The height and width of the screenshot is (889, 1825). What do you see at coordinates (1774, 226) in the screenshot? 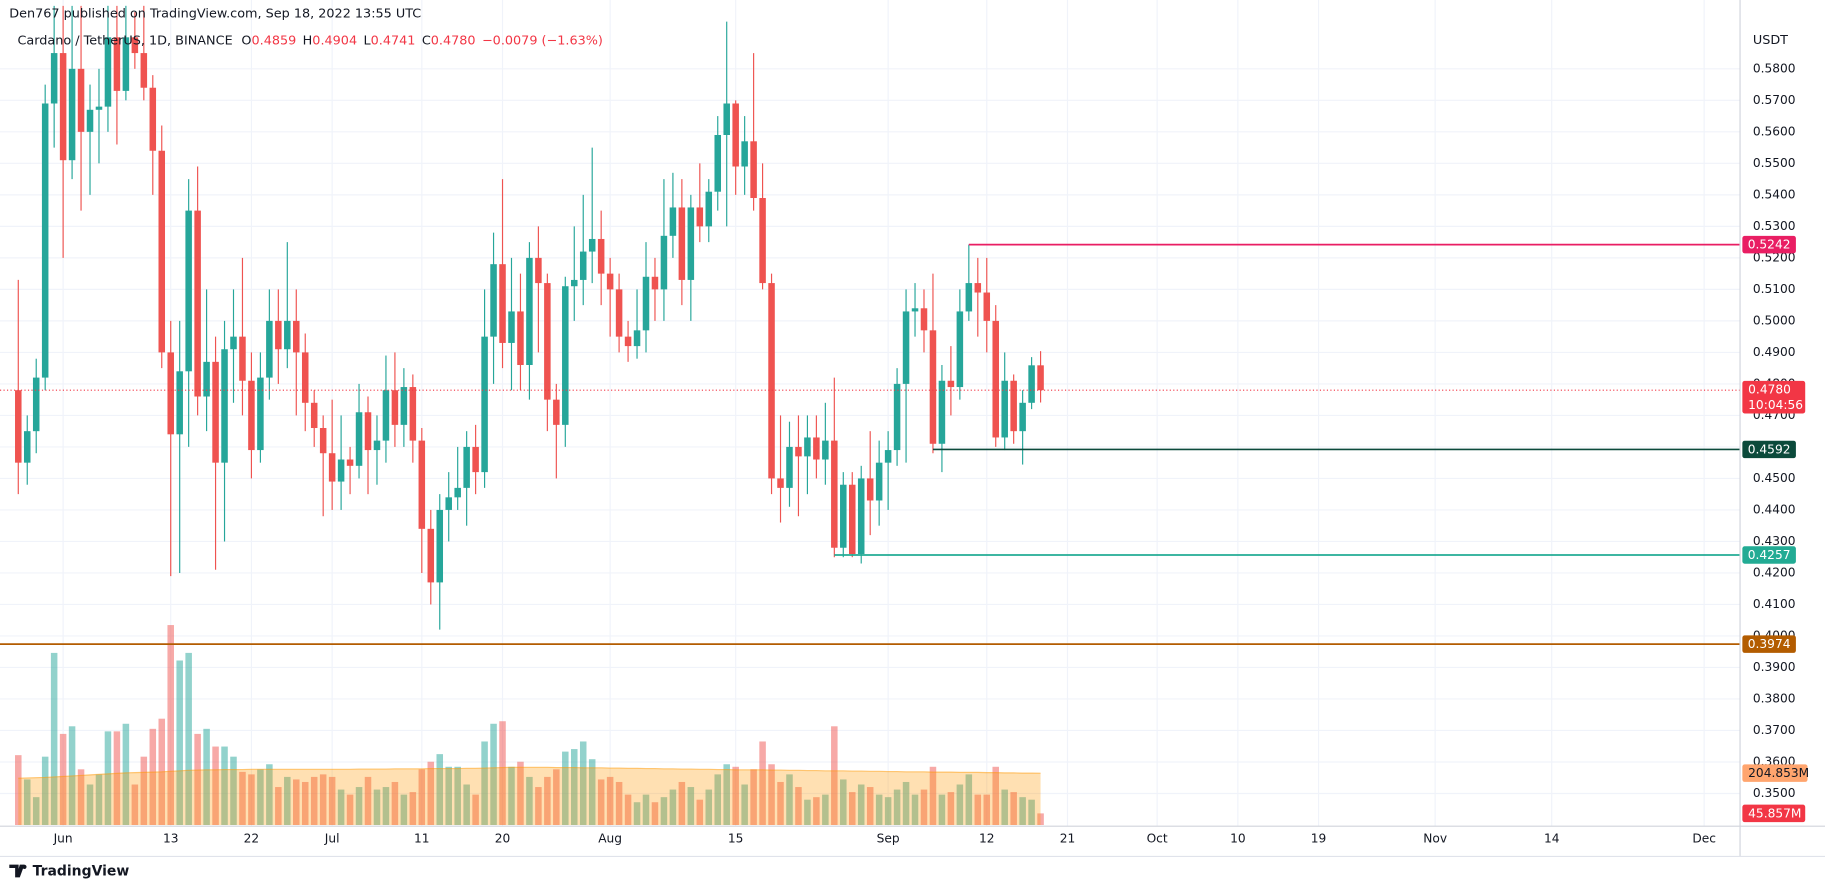
I see `y-tick-label: 0.5300` at bounding box center [1774, 226].